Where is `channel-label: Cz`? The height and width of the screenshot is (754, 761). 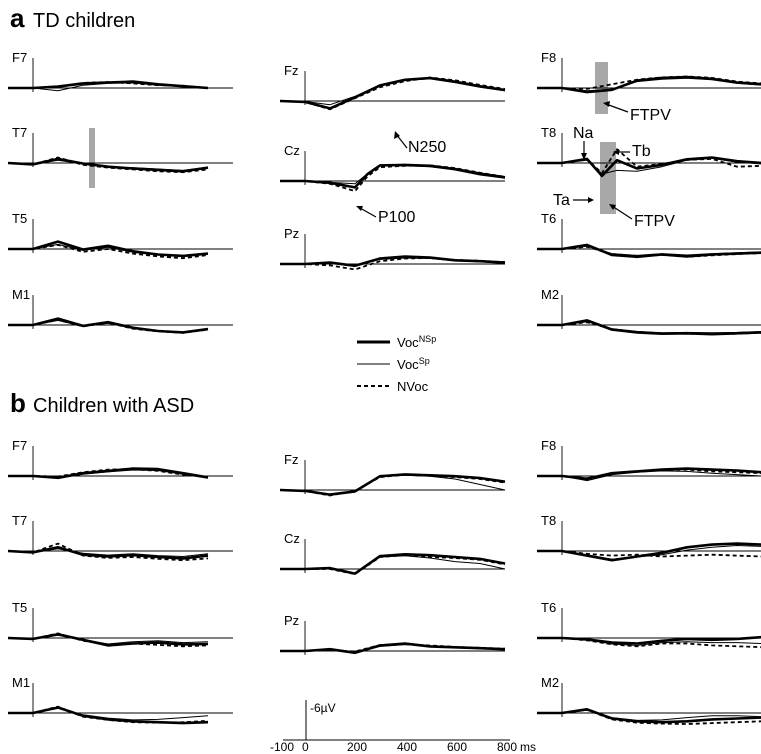
channel-label: Cz is located at coordinates (292, 538).